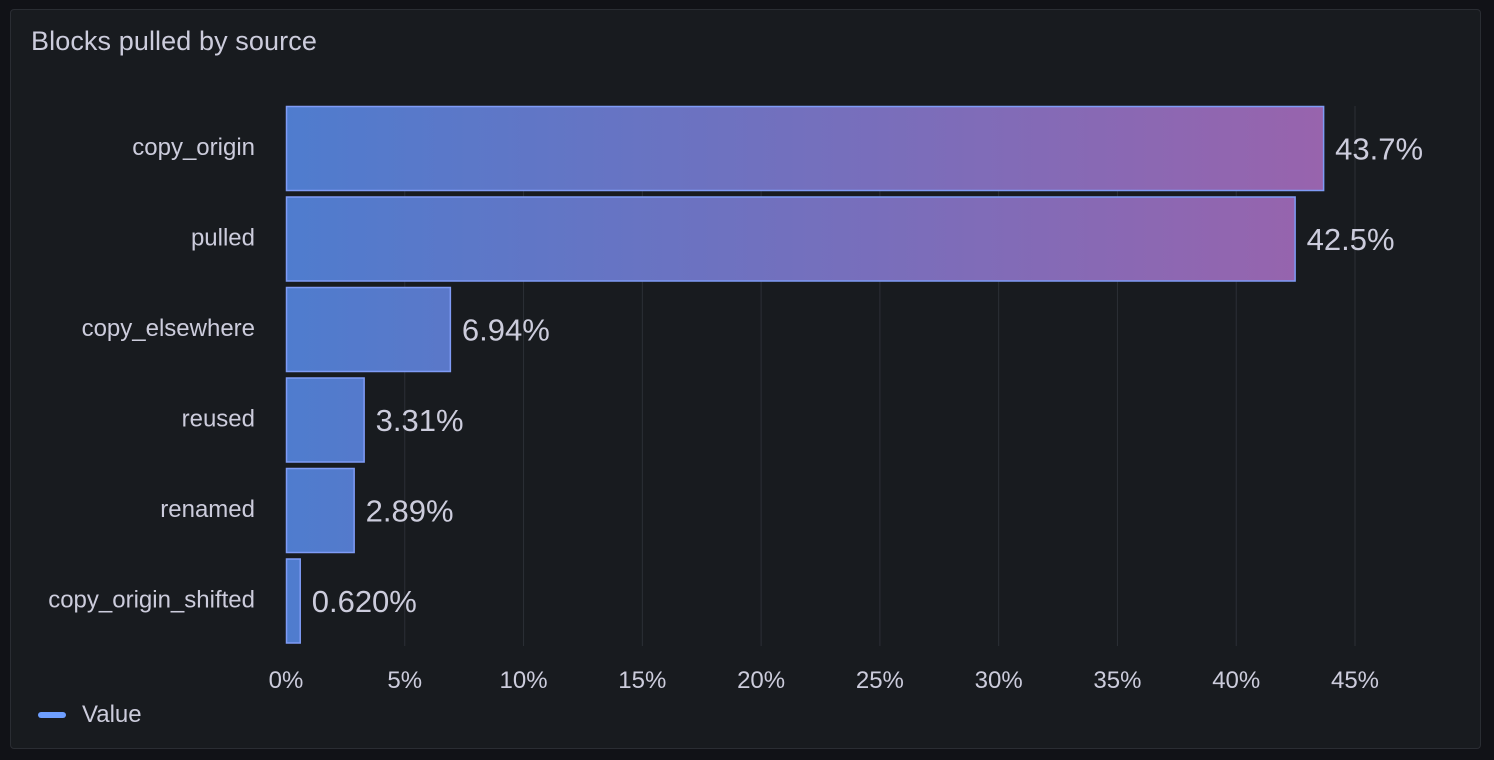 This screenshot has width=1494, height=760. Describe the element at coordinates (193, 147) in the screenshot. I see `category-label: copy_origin` at that location.